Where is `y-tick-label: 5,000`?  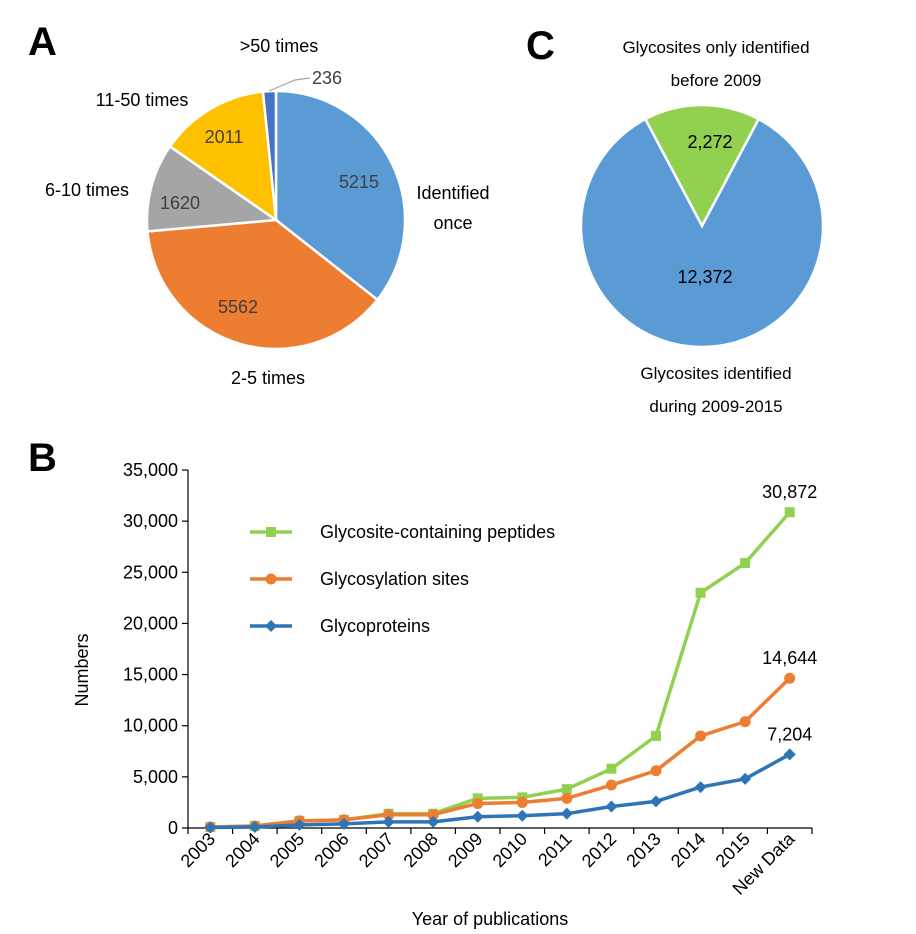 y-tick-label: 5,000 is located at coordinates (155, 777).